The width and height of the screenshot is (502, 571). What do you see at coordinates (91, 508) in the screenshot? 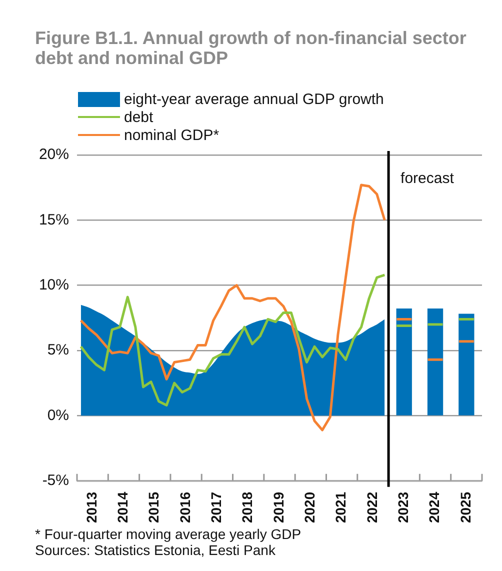
I see `x-tick-label: 2013` at bounding box center [91, 508].